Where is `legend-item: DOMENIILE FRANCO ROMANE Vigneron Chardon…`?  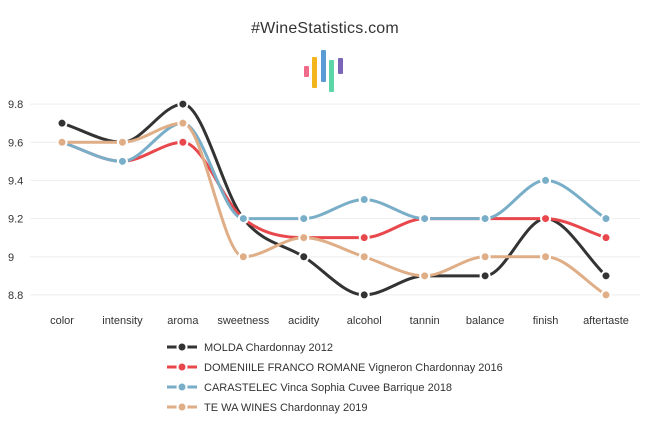
legend-item: DOMENIILE FRANCO ROMANE Vigneron Chardon… is located at coordinates (335, 367).